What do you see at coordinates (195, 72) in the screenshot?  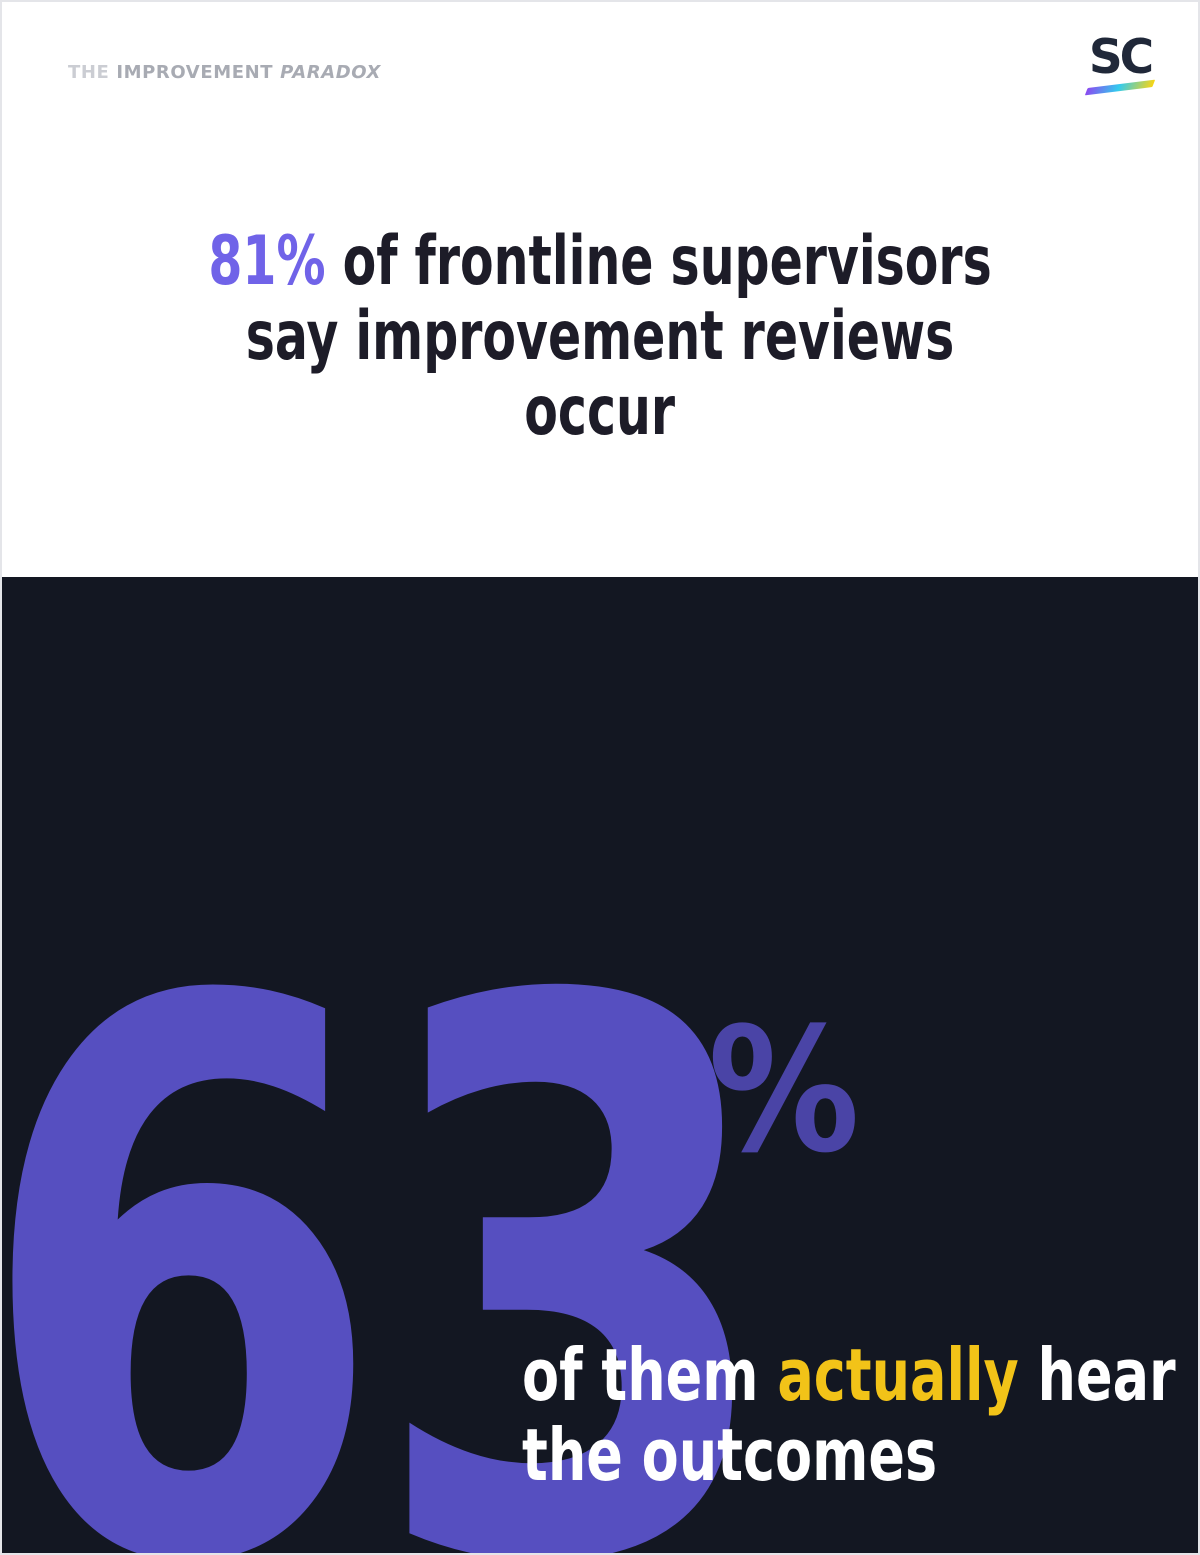 I see `eyebrow-word-improvement: IMPROVEMENT` at bounding box center [195, 72].